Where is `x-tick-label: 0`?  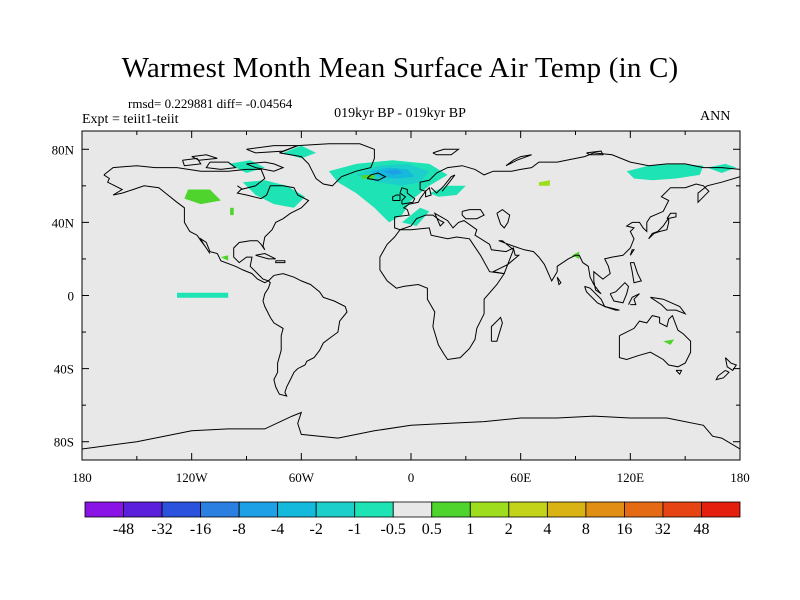
x-tick-label: 0 is located at coordinates (411, 477).